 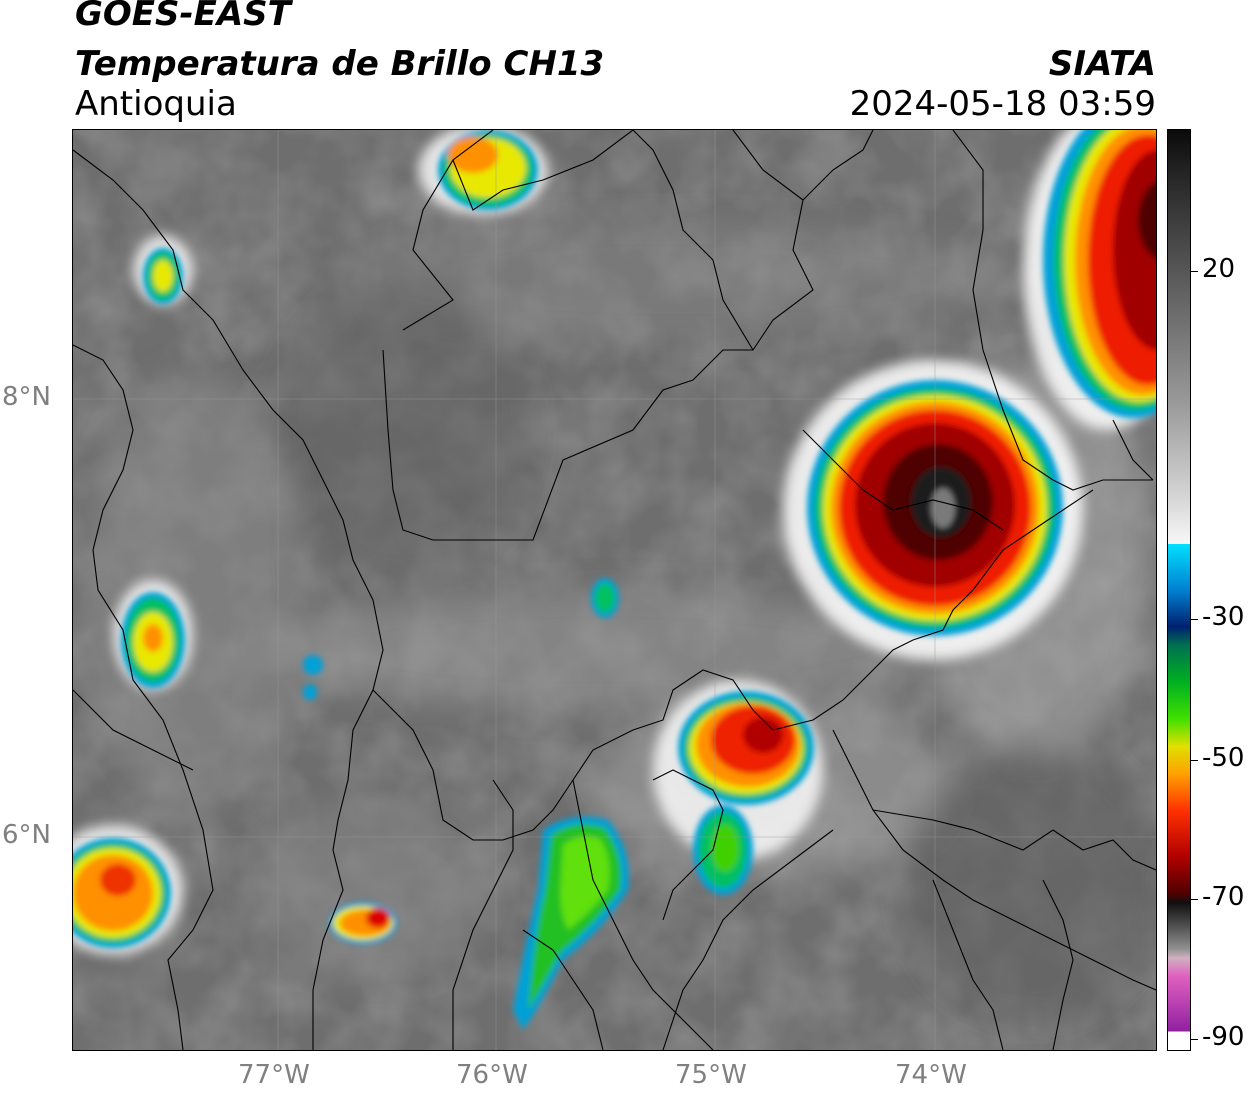 What do you see at coordinates (1223, 1037) in the screenshot?
I see `colorbar-label-minus90: -90` at bounding box center [1223, 1037].